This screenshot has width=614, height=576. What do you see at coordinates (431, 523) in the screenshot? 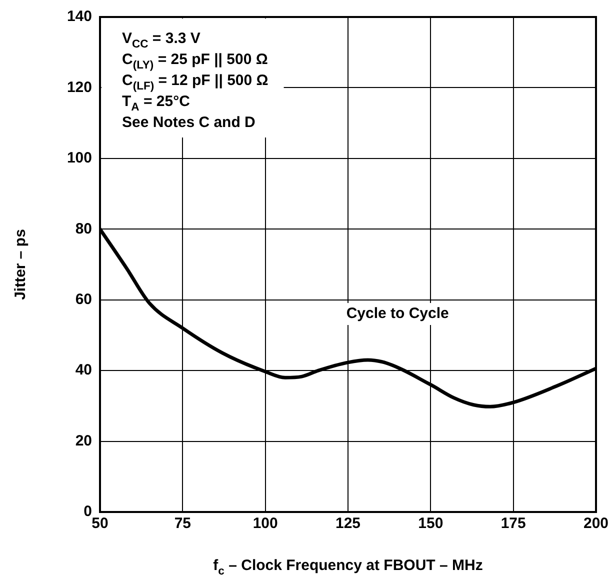
I see `x-tick-label: 150` at bounding box center [431, 523].